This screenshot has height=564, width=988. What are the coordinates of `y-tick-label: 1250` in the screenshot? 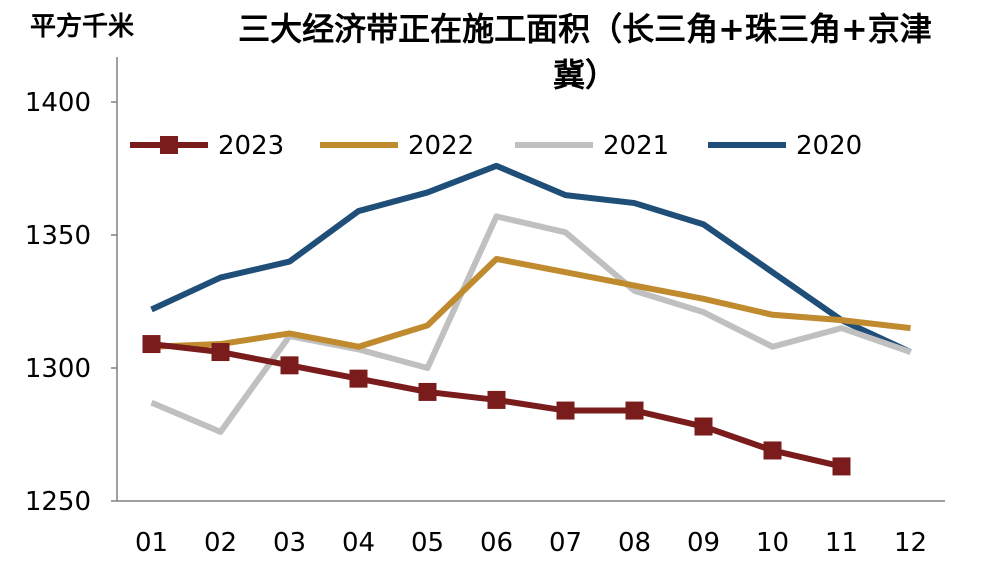 It's located at (58, 502).